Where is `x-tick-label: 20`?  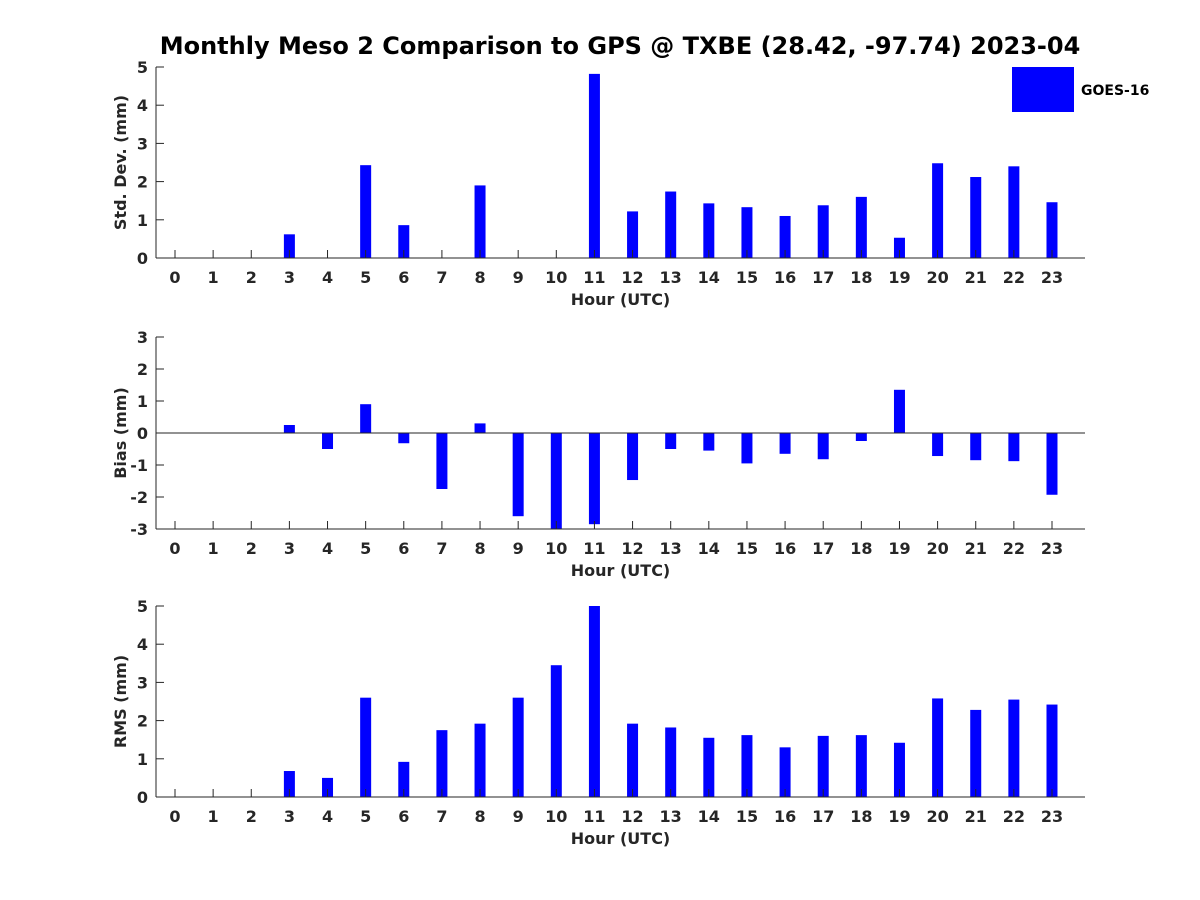
x-tick-label: 20 is located at coordinates (937, 548).